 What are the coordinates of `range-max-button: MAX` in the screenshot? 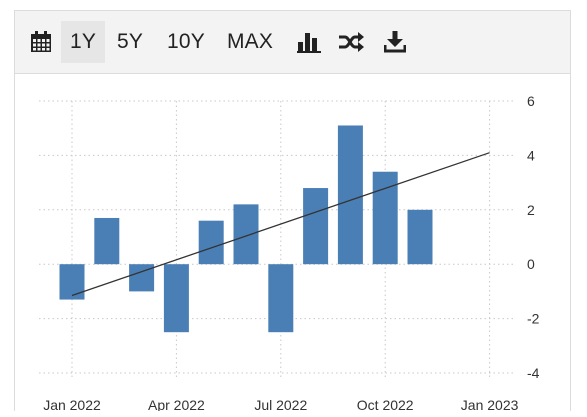 It's located at (250, 41).